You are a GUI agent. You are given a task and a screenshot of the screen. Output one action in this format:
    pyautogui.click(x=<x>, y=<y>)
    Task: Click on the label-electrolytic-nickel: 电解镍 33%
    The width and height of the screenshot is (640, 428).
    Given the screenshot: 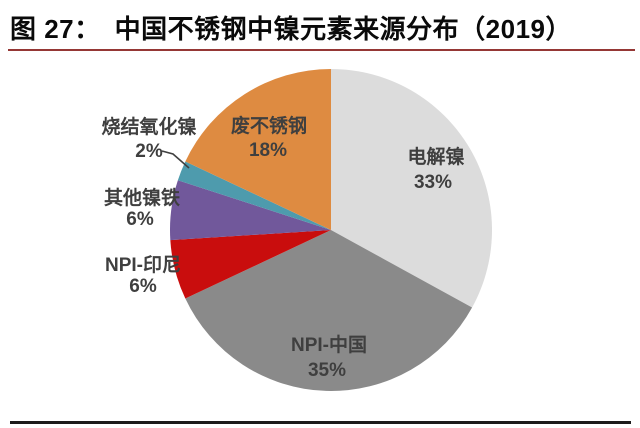 What is the action you would take?
    pyautogui.click(x=435, y=169)
    